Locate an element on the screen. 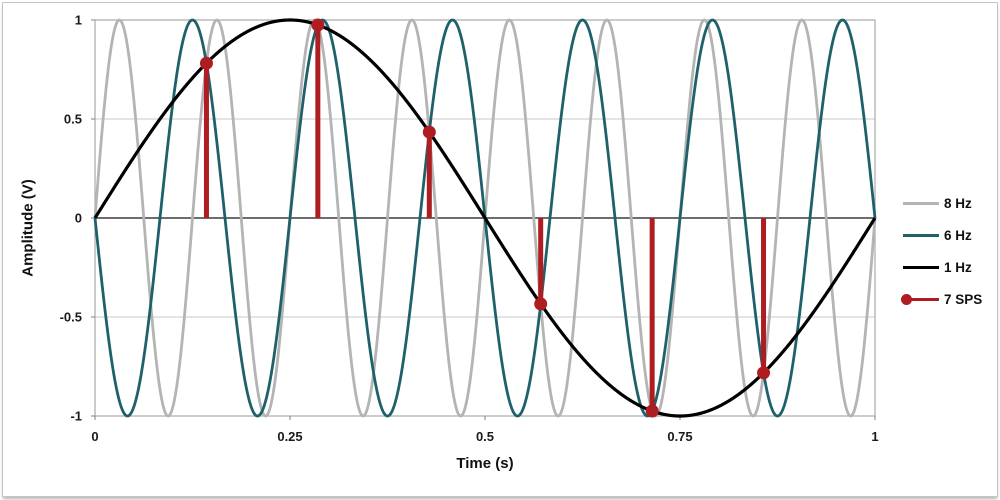  legend-stem-marker-swatch-7sps is located at coordinates (920, 299).